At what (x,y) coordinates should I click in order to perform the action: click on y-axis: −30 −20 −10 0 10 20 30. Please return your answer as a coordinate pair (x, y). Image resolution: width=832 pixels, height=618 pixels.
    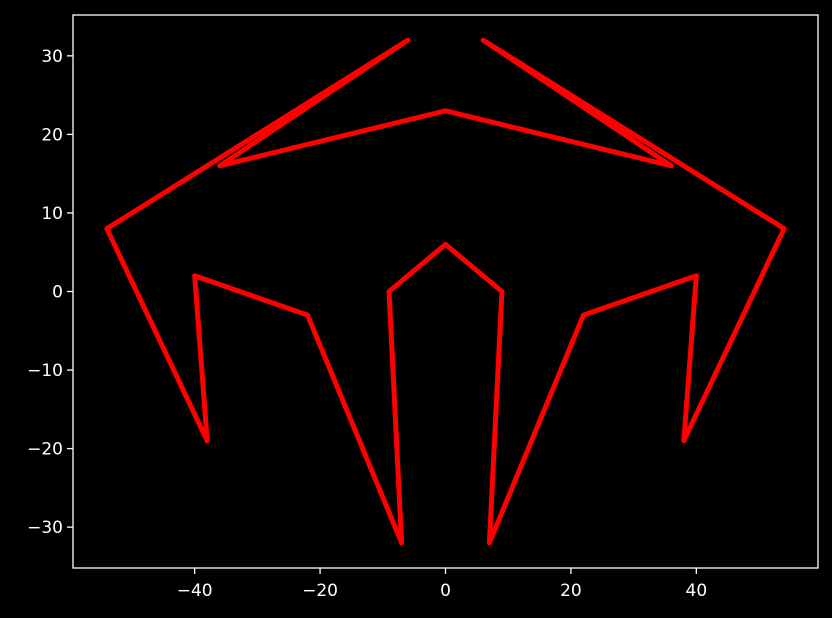
    Looking at the image, I should click on (50, 292).